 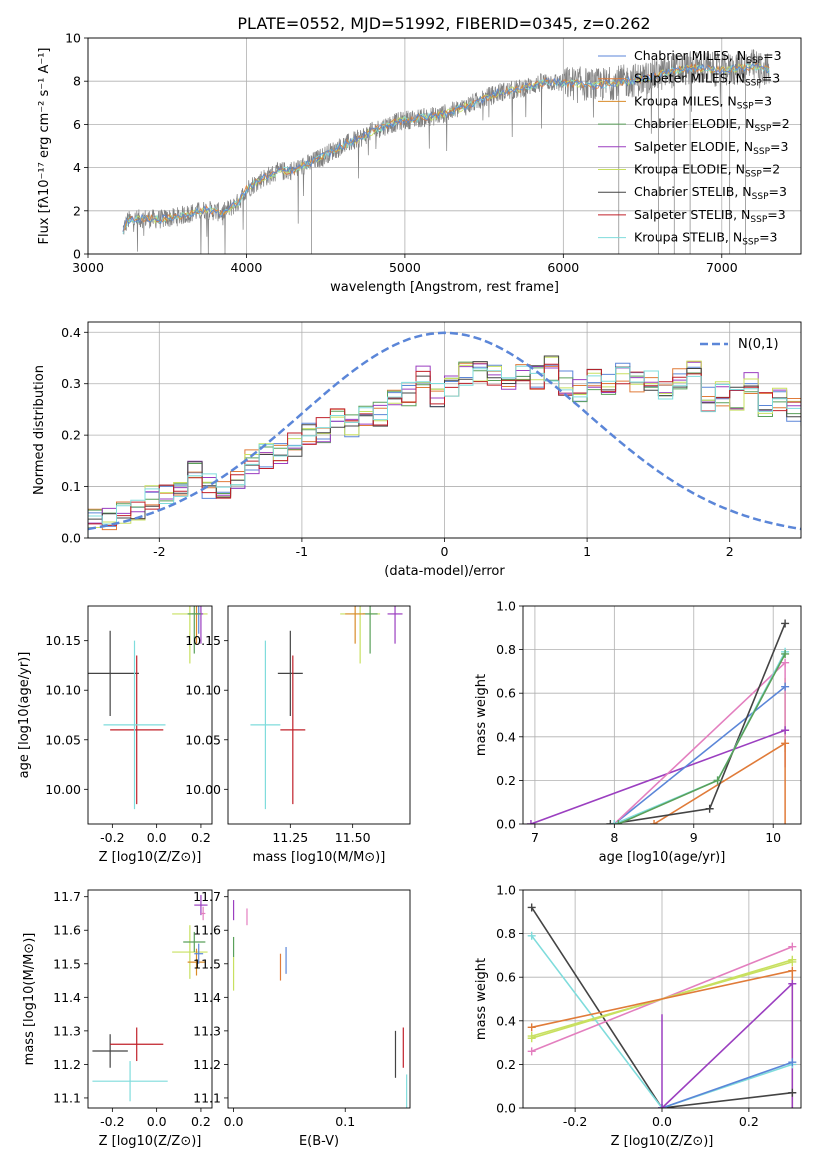 What do you see at coordinates (203, 690) in the screenshot?
I see `y-tick-label: 10.10` at bounding box center [203, 690].